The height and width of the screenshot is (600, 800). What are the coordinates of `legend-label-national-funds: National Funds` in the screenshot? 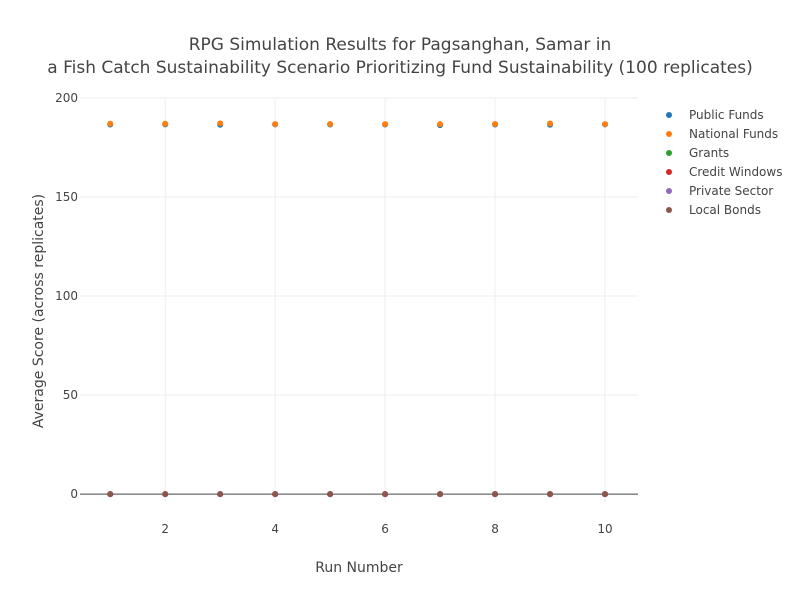 It's located at (733, 134).